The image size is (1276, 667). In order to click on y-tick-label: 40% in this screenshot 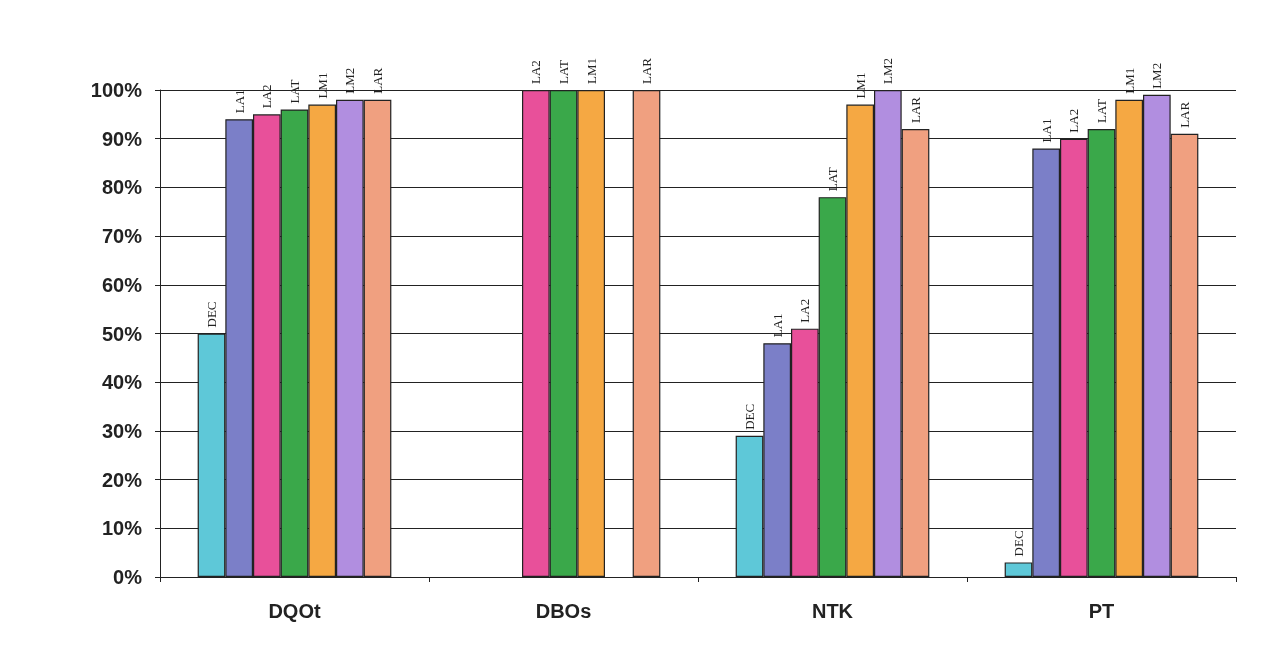, I will do `click(122, 382)`.